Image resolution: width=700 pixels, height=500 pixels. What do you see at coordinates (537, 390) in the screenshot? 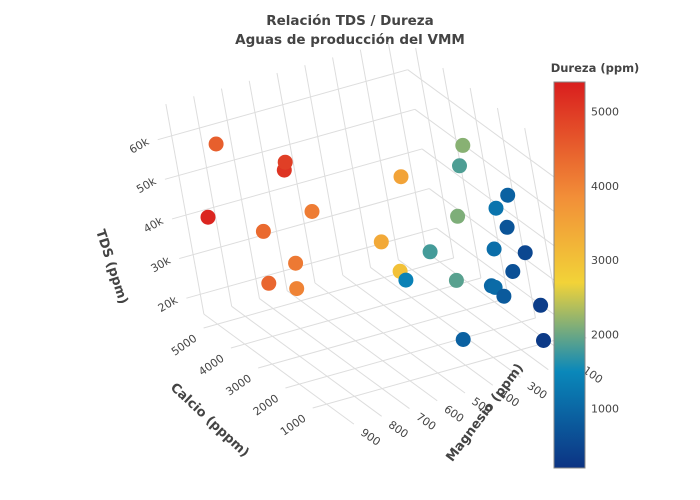
I see `y-tick-label: 300` at bounding box center [537, 390].